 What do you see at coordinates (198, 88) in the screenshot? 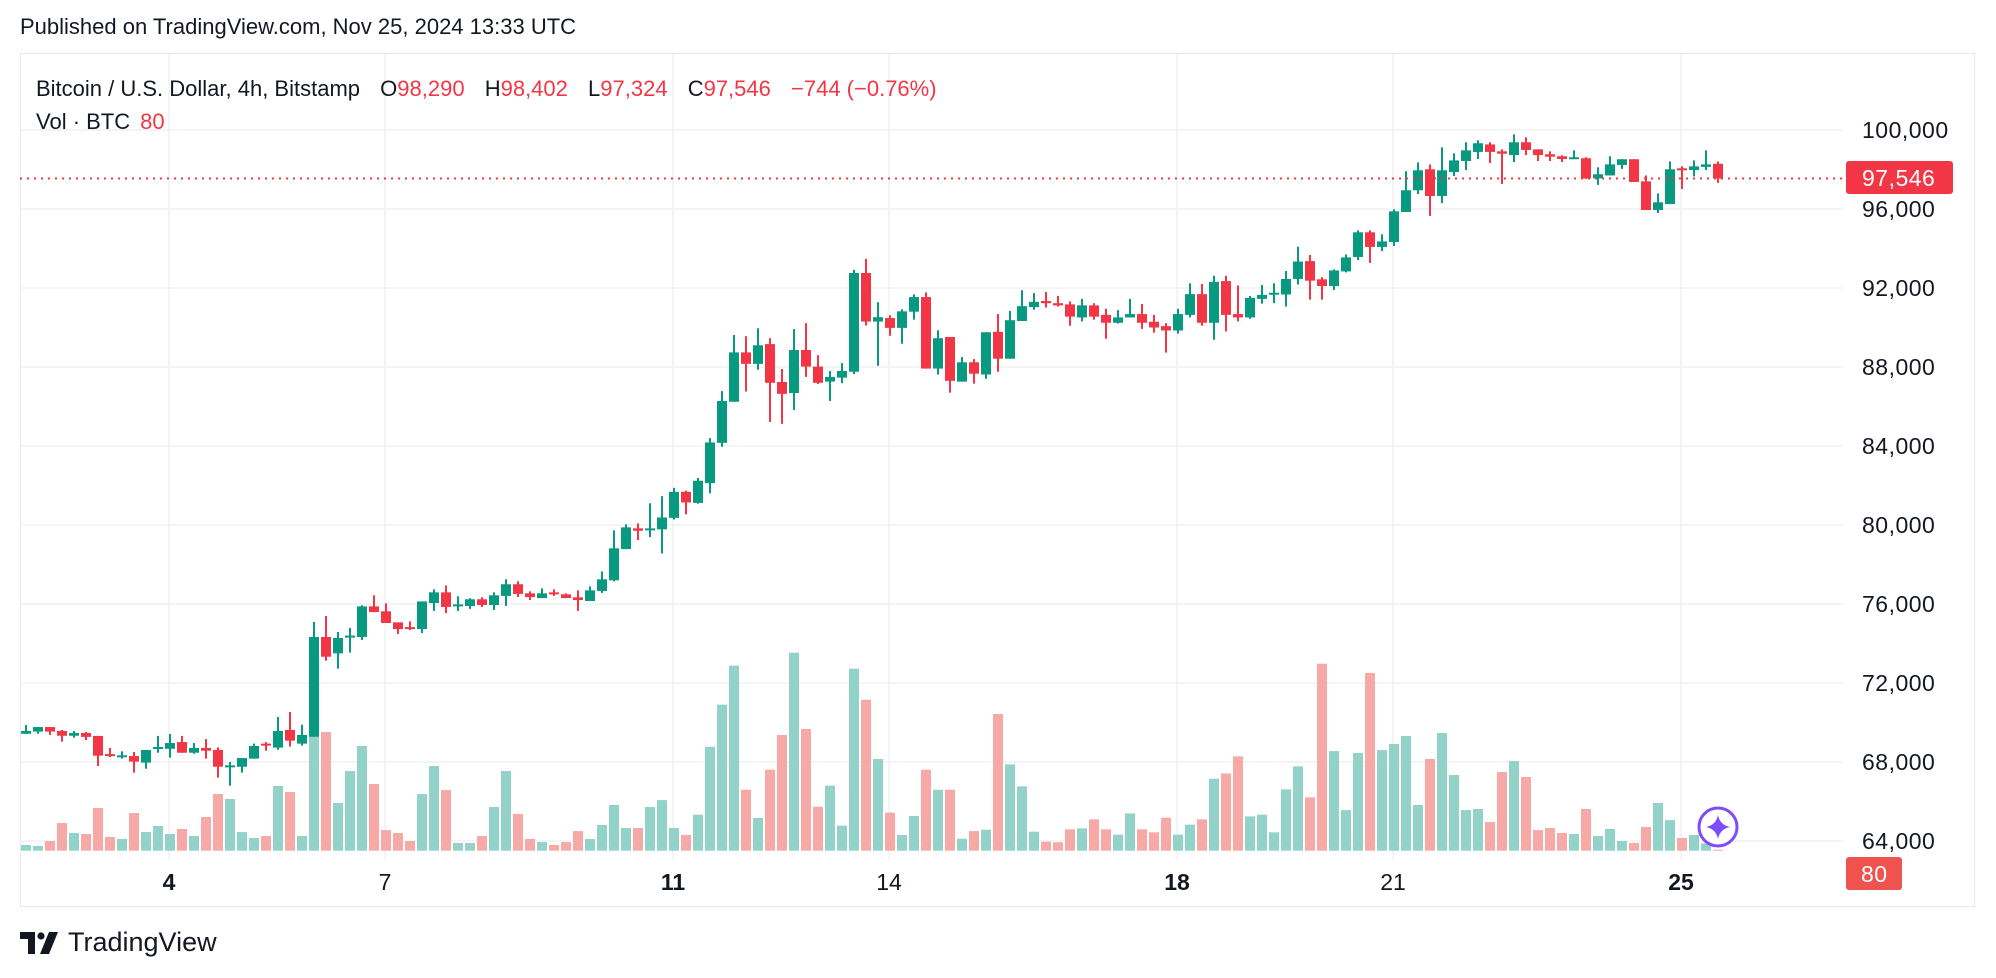
I see `symbol-title: Bitcoin / U.S. Dollar, 4h, Bitstamp` at bounding box center [198, 88].